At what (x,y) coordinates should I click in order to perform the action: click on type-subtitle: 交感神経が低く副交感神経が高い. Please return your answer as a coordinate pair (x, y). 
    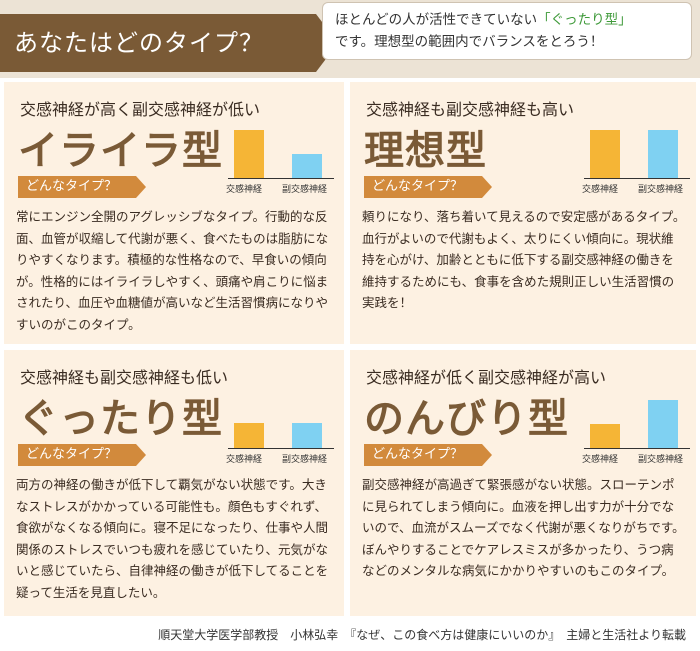
    Looking at the image, I should click on (486, 377).